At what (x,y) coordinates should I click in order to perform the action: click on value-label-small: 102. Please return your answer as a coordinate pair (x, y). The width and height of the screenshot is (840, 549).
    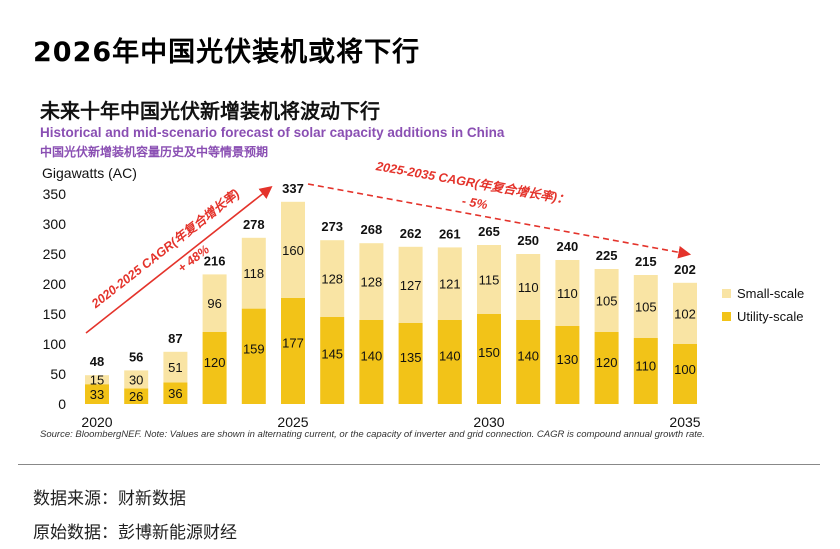
    Looking at the image, I should click on (685, 313).